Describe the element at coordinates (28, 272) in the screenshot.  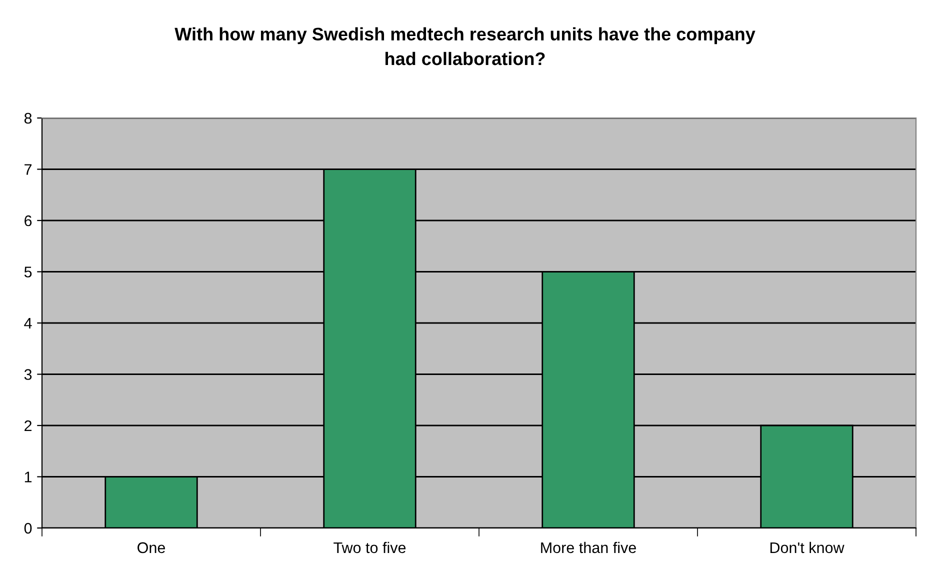
I see `y-tick-label: 5` at that location.